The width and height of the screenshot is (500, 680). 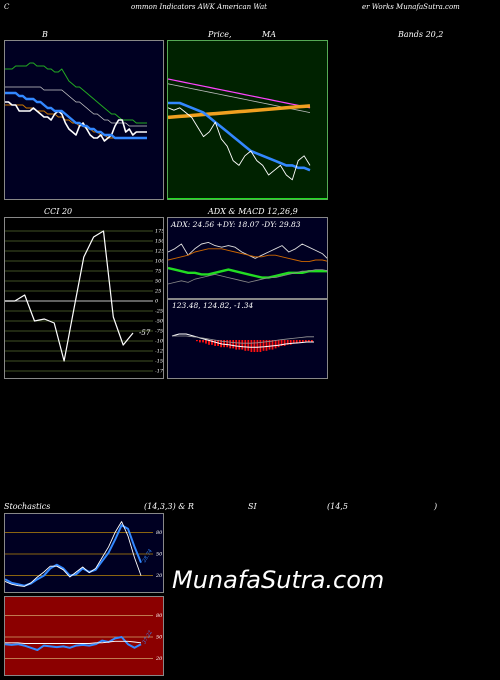 I want to click on adx-title: ADX & MACD 12,26,9, so click(x=253, y=211).